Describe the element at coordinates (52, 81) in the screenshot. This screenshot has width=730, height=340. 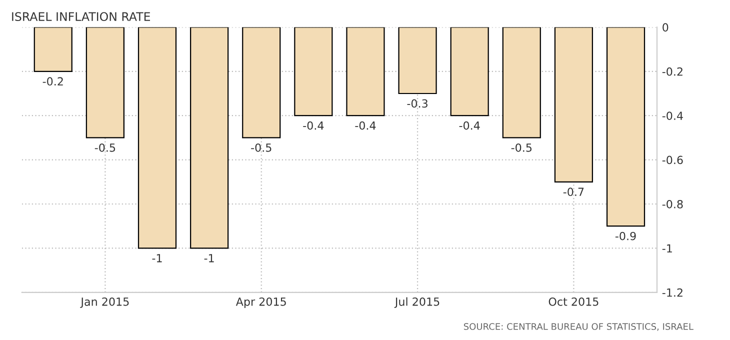
I see `data-label: -0.2` at that location.